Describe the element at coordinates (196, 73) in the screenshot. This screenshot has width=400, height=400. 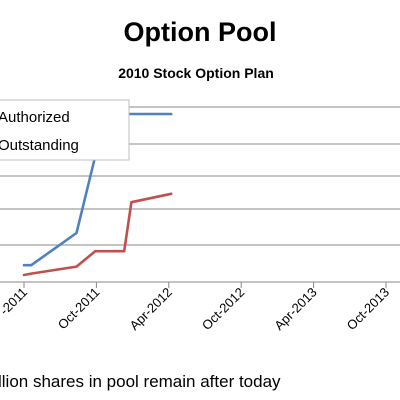
I see `chart-subtitle: 2010 Stock Option Plan` at that location.